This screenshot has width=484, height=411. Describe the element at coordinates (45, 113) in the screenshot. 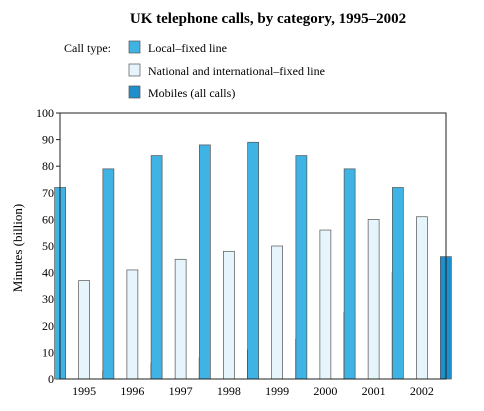

I see `y-tick-label: 100` at that location.